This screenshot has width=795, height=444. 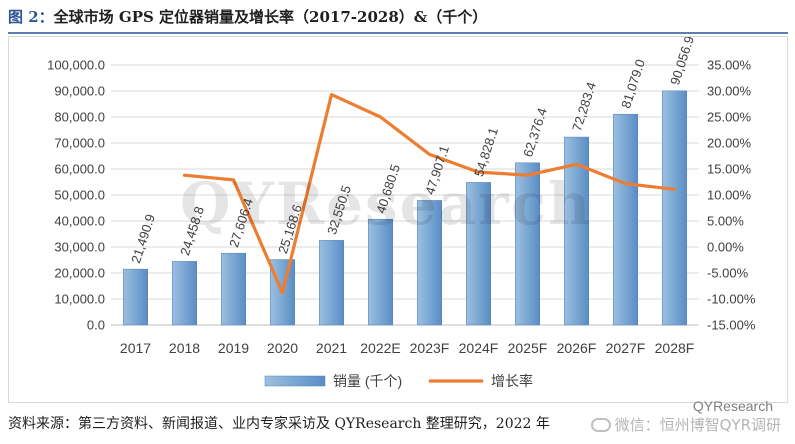 I want to click on bar-data-label: 21,490.9, so click(x=143, y=238).